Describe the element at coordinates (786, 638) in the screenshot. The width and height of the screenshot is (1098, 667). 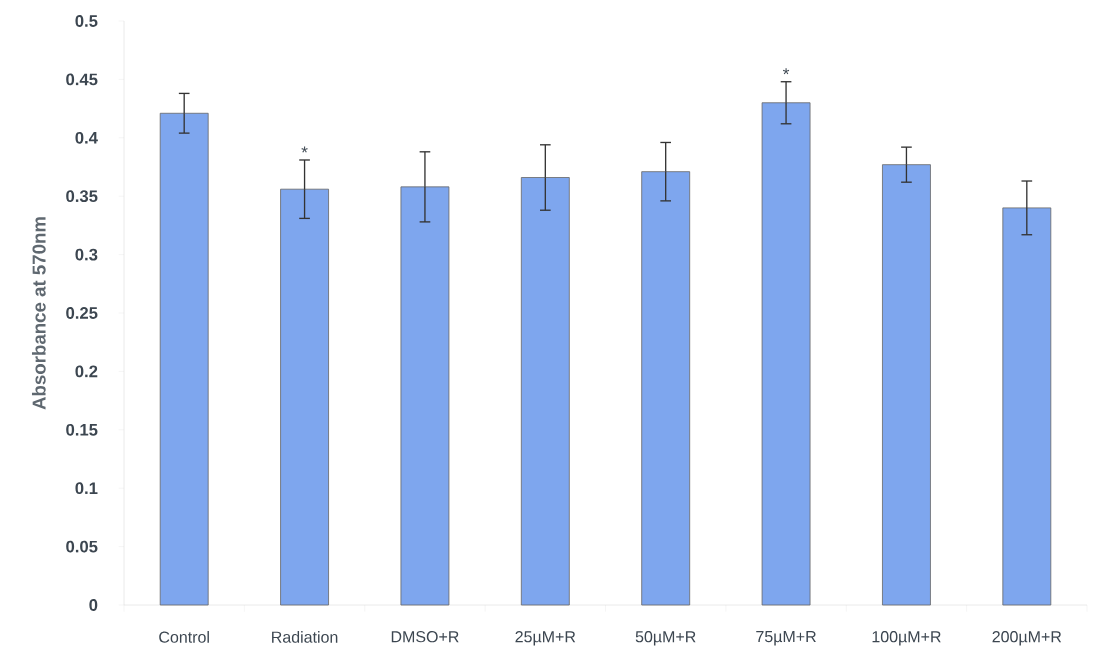
I see `x-tick-label: 75µM+R` at that location.